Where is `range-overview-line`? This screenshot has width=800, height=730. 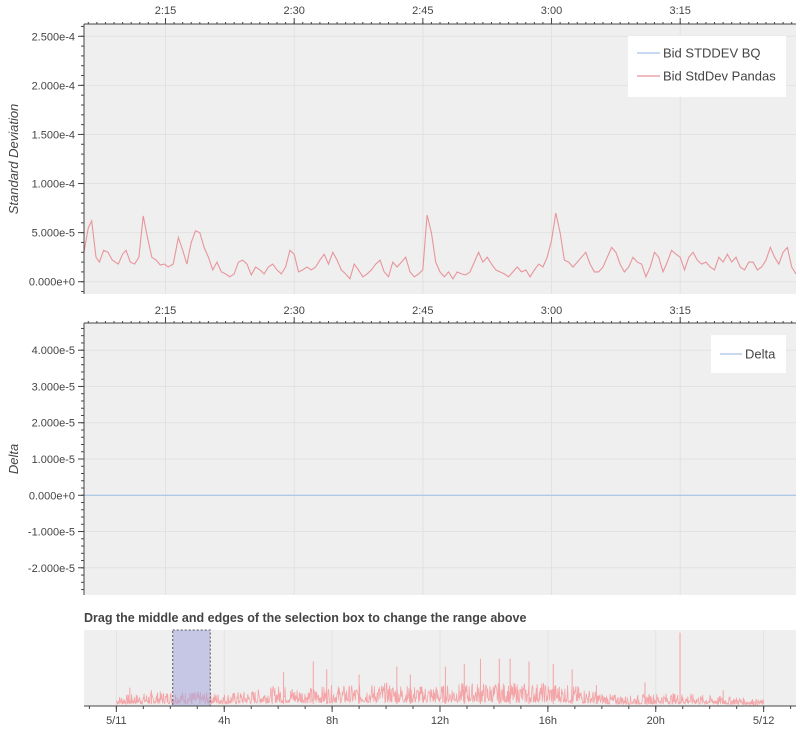
range-overview-line is located at coordinates (440, 694).